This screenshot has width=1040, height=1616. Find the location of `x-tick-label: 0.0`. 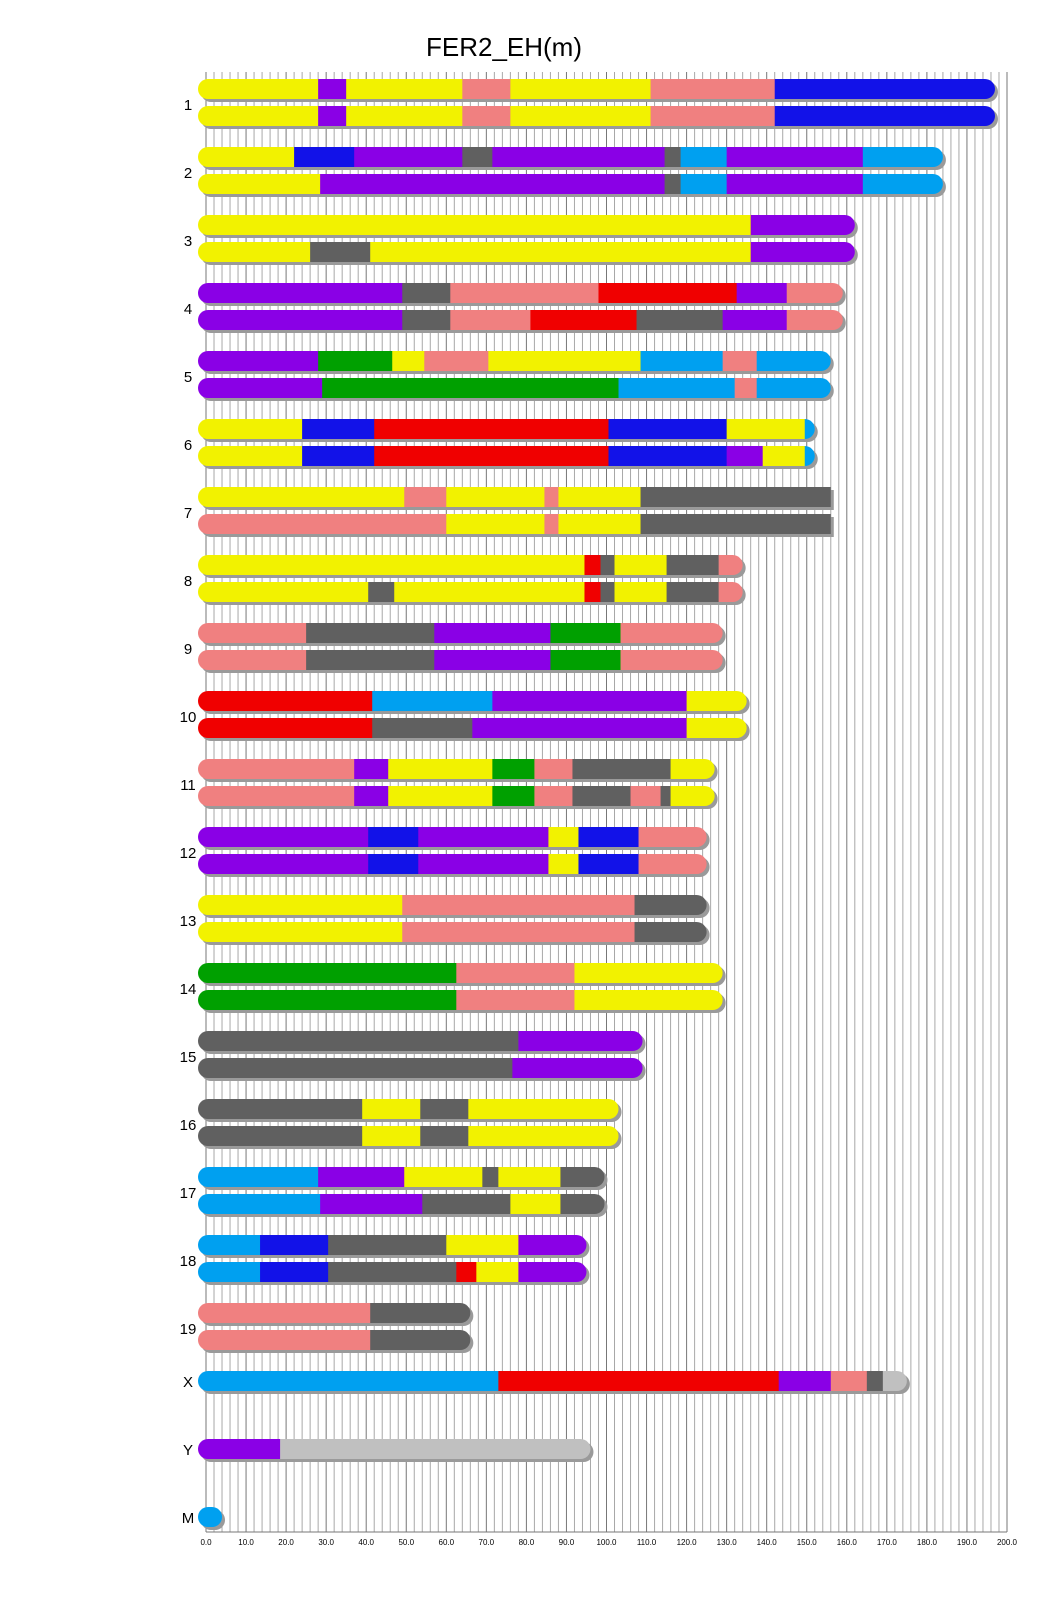

x-tick-label: 0.0 is located at coordinates (206, 1542).